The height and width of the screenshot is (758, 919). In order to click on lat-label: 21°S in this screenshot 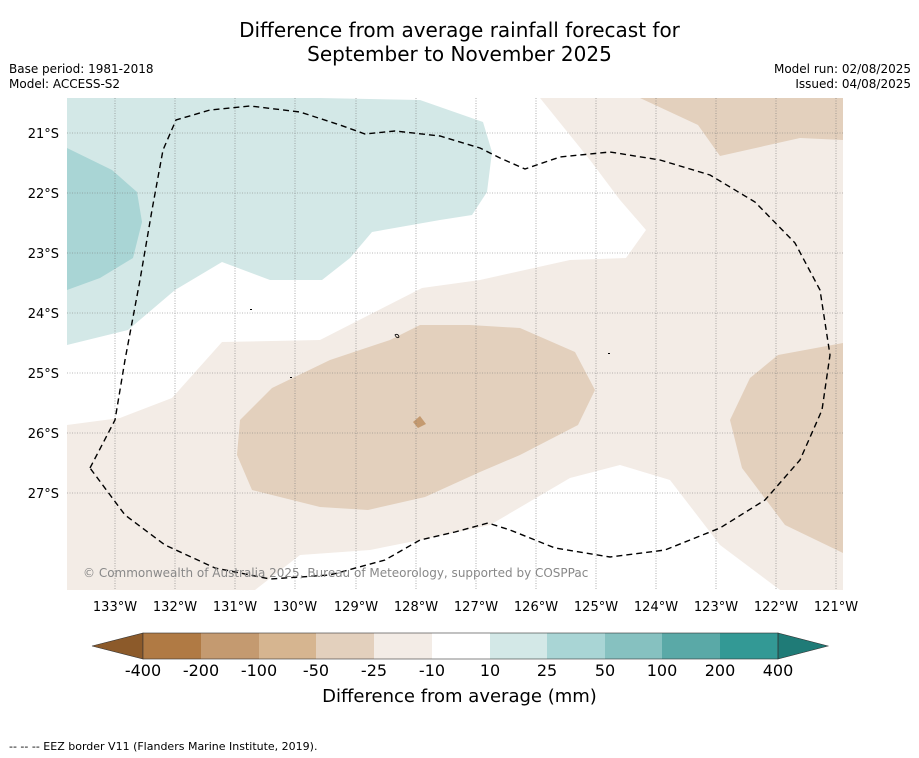, I will do `click(43, 134)`.